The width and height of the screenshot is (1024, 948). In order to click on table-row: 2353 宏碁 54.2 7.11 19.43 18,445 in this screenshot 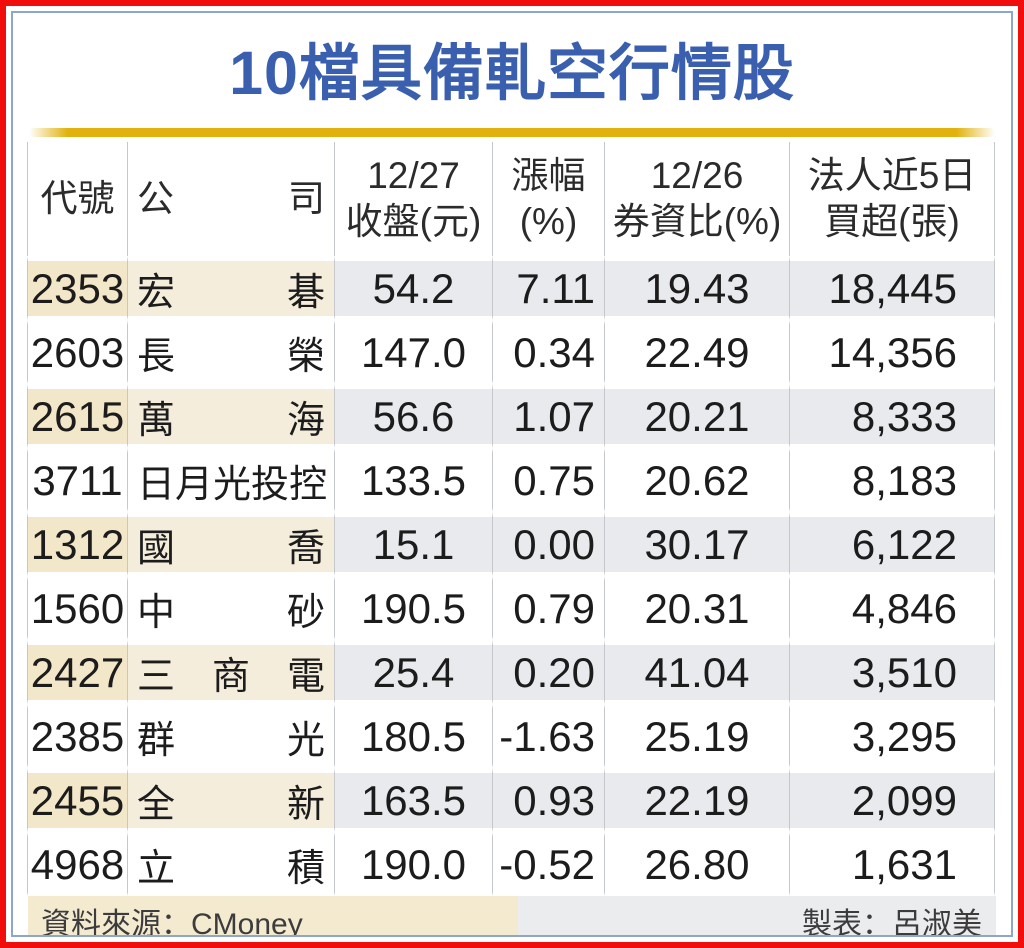, I will do `click(511, 288)`.